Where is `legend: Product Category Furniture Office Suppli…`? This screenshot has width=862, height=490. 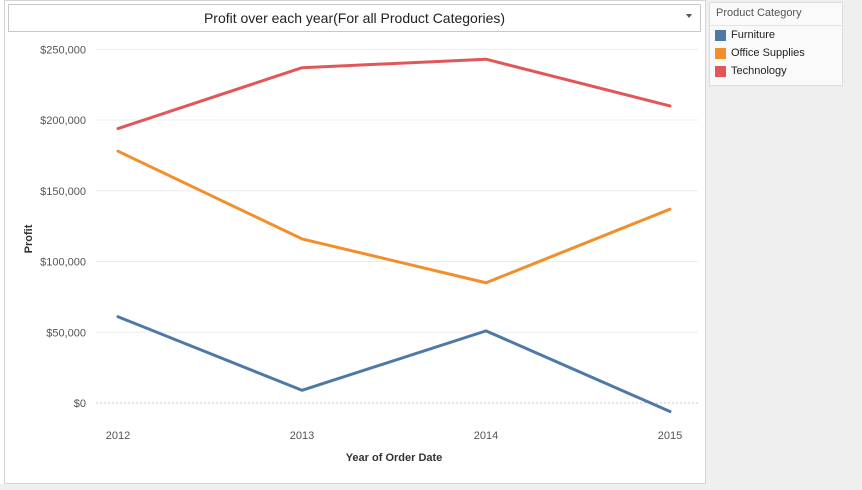
legend: Product Category Furniture Office Suppli… is located at coordinates (776, 44).